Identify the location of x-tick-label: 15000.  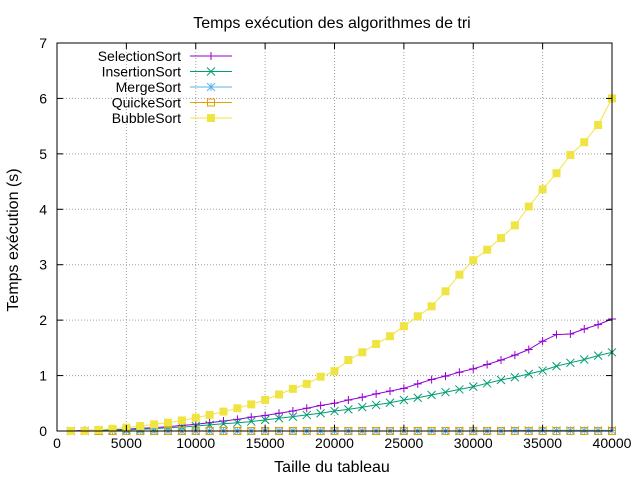
(265, 443).